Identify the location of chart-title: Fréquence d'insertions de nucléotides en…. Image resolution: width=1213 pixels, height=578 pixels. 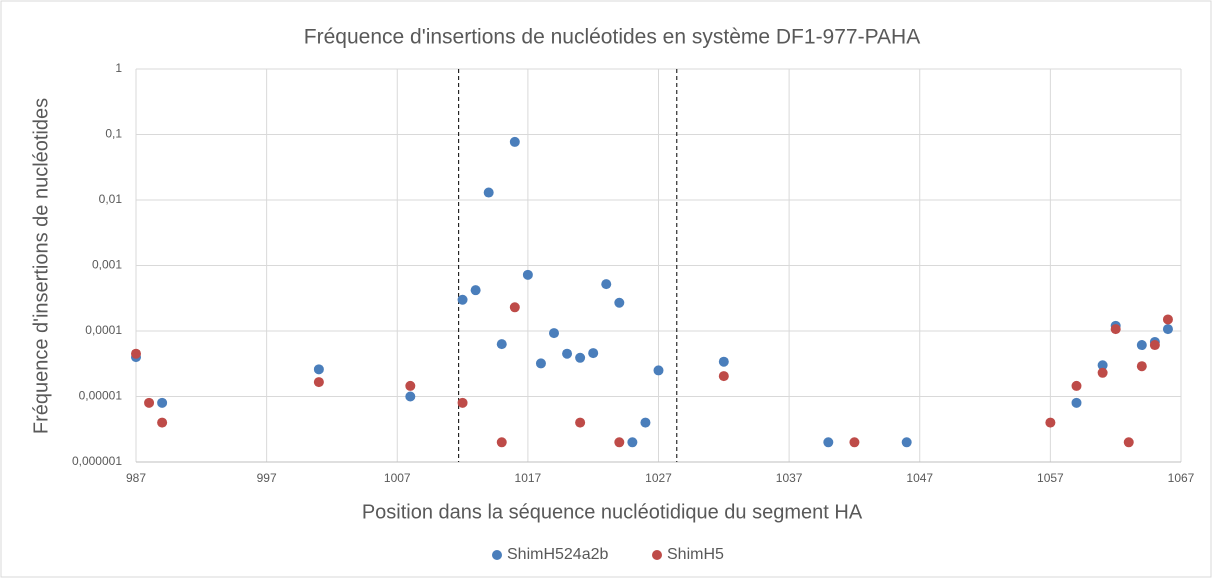
(612, 37).